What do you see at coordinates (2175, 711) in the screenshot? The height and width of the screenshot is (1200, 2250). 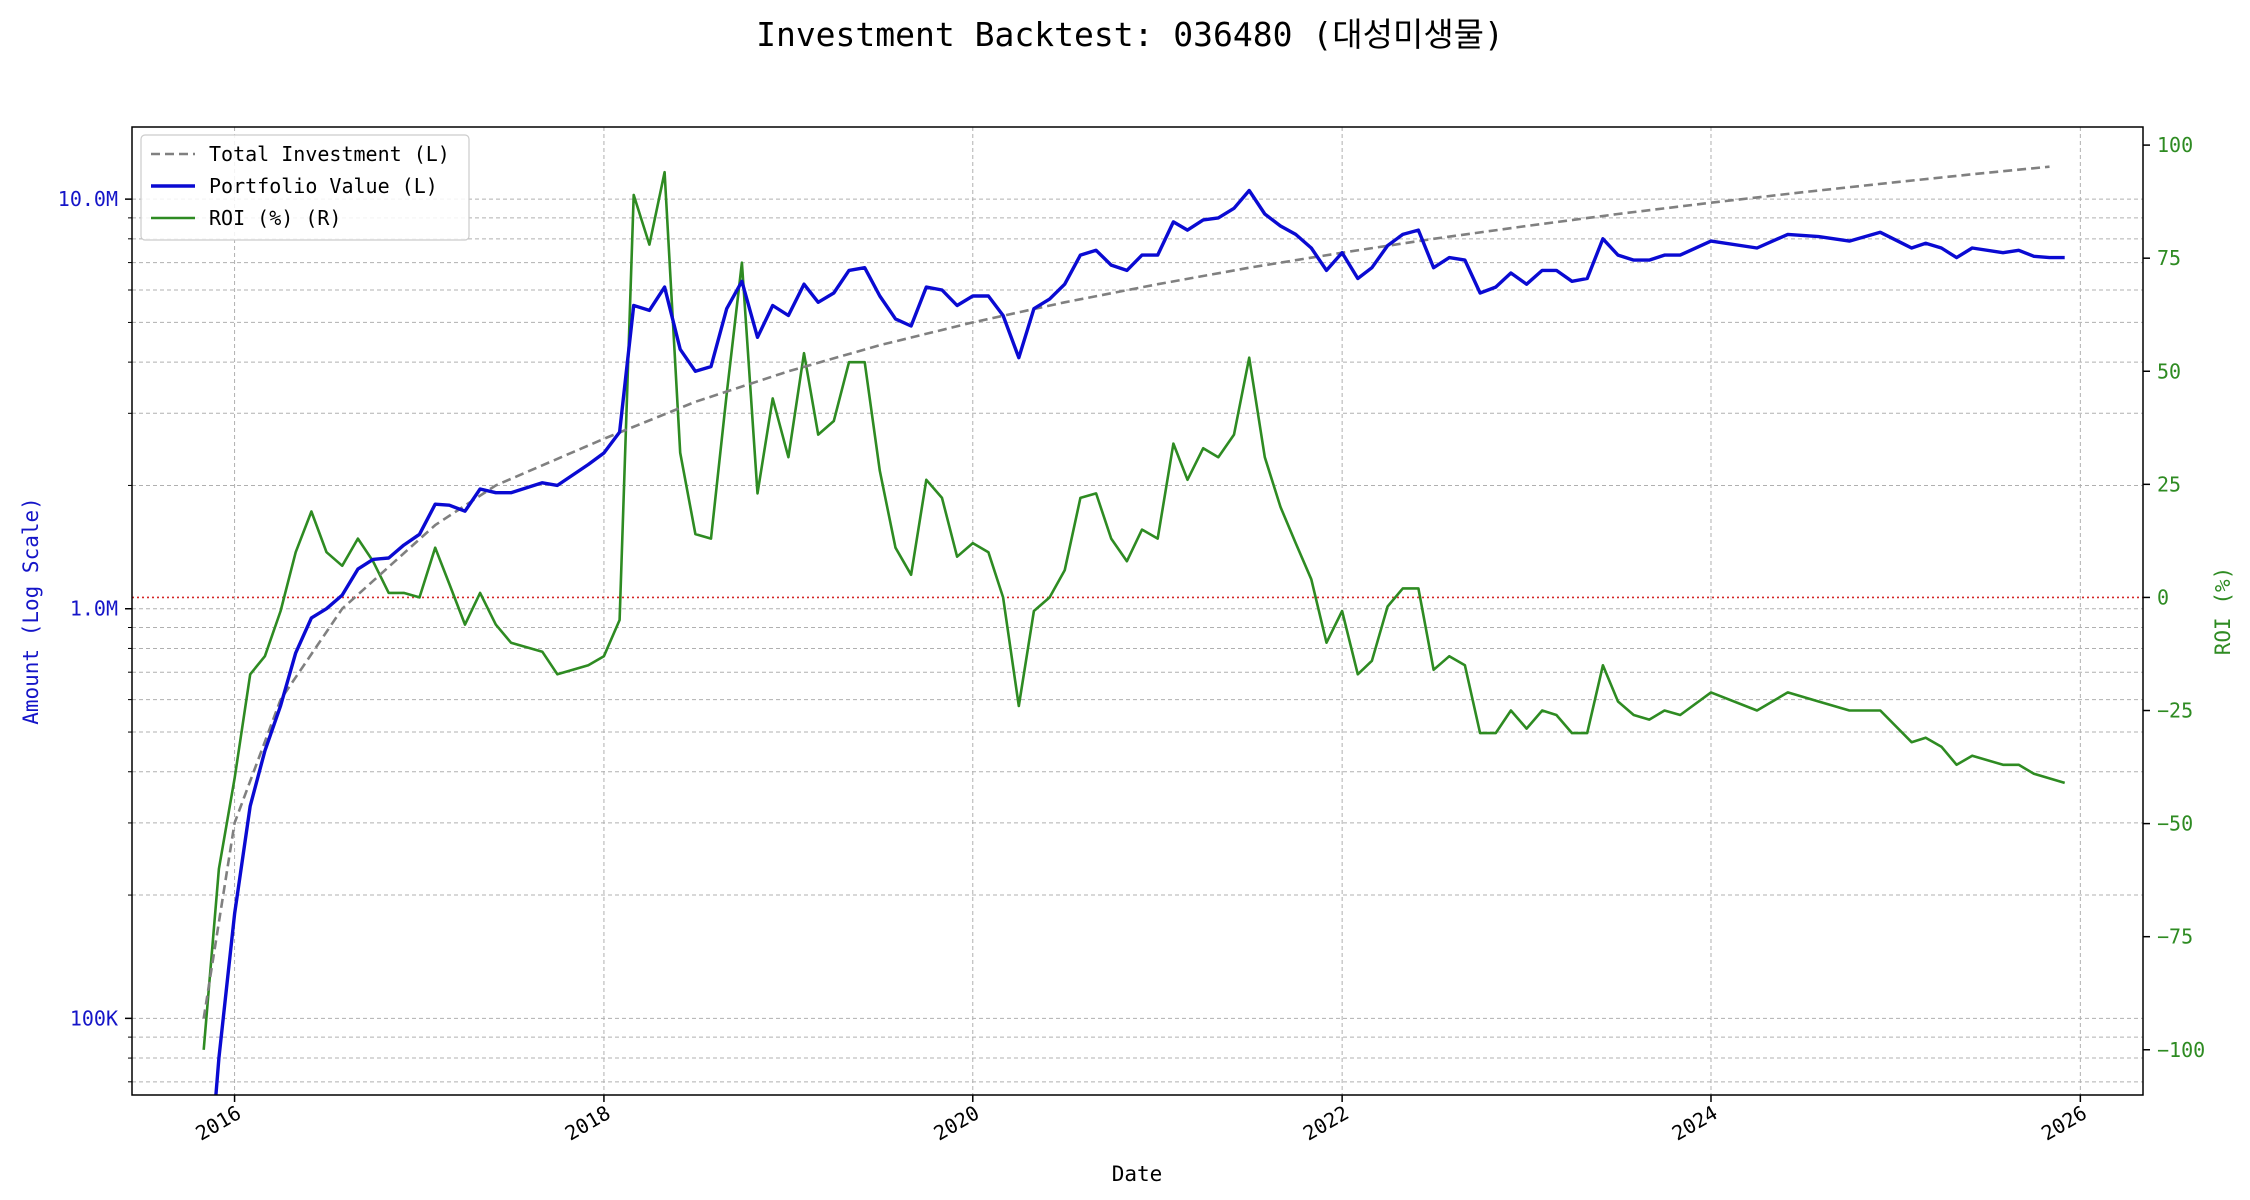 I see `right-tick-label: −25` at bounding box center [2175, 711].